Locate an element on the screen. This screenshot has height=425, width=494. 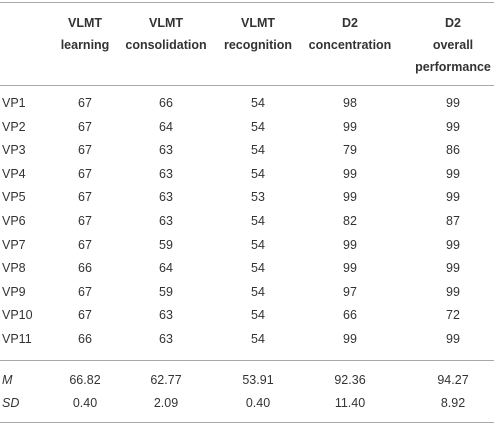
cell: 92.36 is located at coordinates (350, 380).